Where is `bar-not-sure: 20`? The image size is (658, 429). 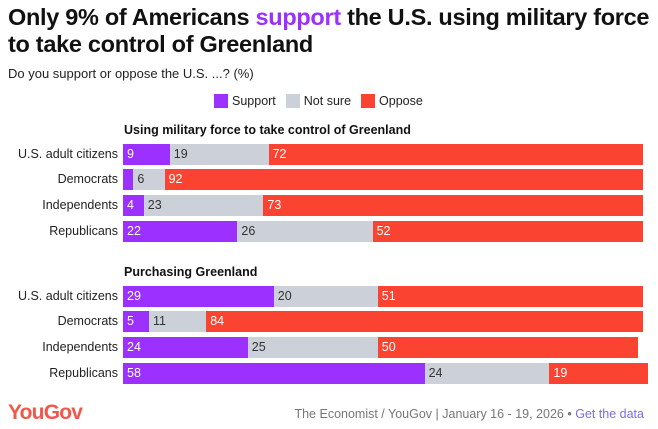
bar-not-sure: 20 is located at coordinates (325, 296).